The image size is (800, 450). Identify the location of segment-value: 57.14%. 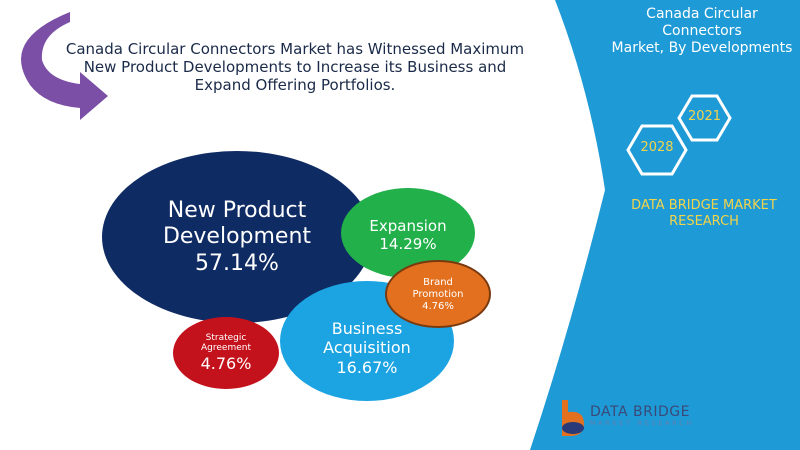
(237, 263).